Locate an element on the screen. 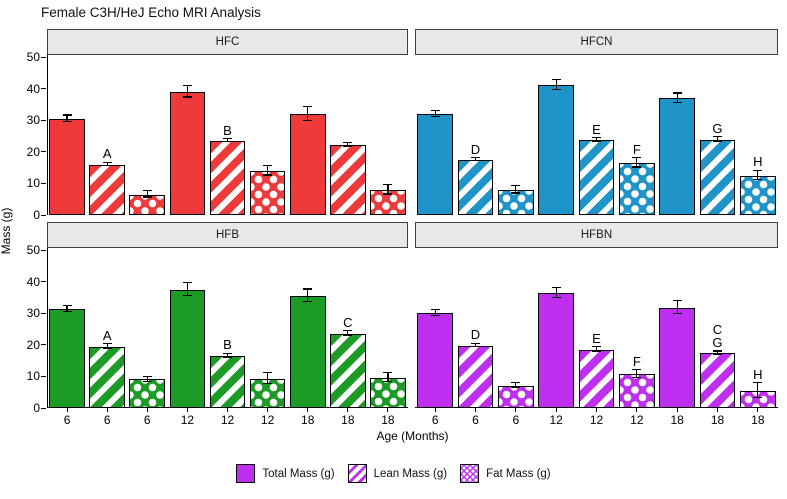 This screenshot has height=499, width=787. facet-panel-hfcn: D E F G H is located at coordinates (596, 135).